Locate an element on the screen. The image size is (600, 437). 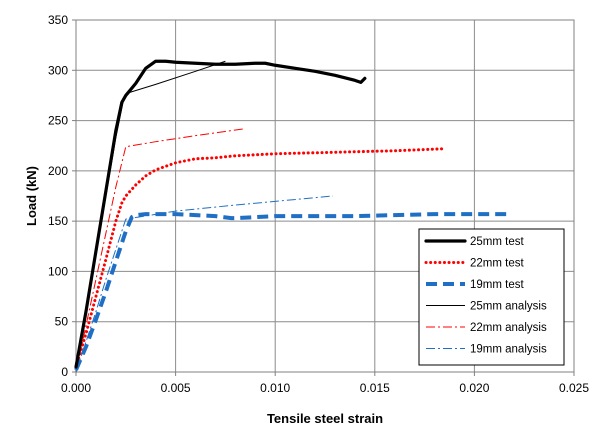
y-tick-label: 350 is located at coordinates (58, 20).